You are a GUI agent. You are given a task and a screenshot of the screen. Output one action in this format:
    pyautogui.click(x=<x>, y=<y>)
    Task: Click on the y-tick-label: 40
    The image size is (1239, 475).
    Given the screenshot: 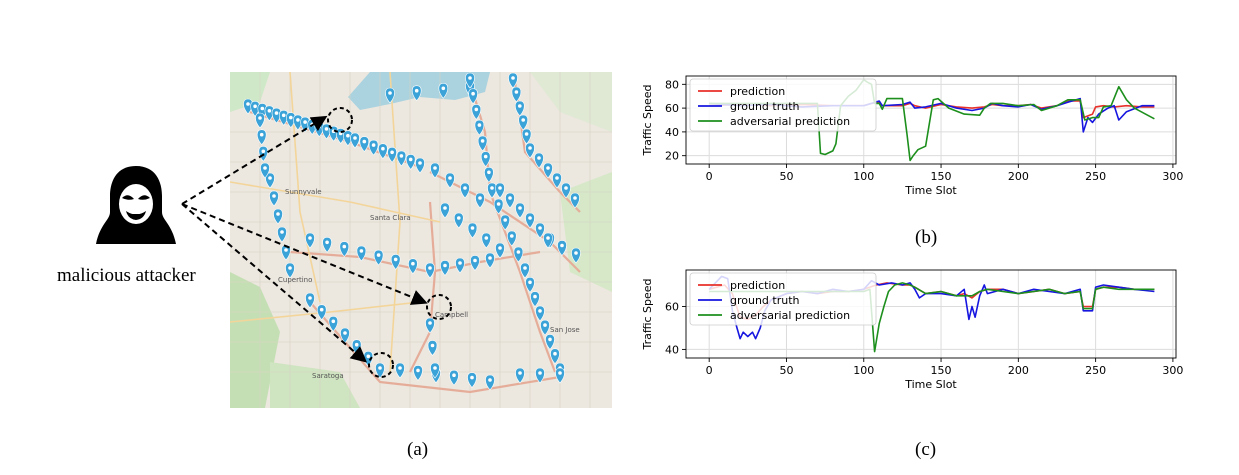 What is the action you would take?
    pyautogui.click(x=672, y=349)
    